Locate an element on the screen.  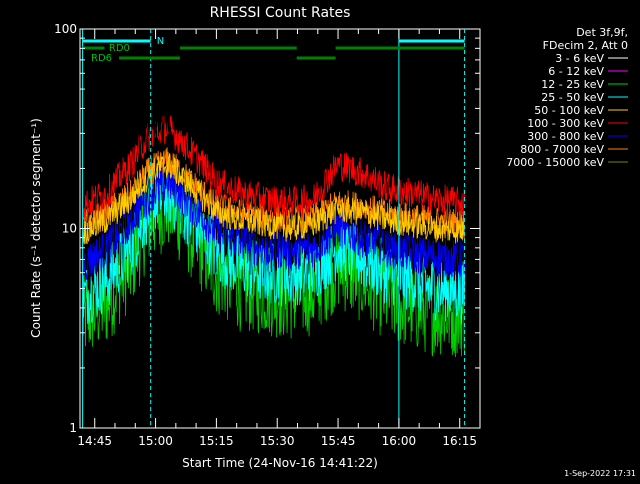
x-tick-label: 16:15 is located at coordinates (459, 441).